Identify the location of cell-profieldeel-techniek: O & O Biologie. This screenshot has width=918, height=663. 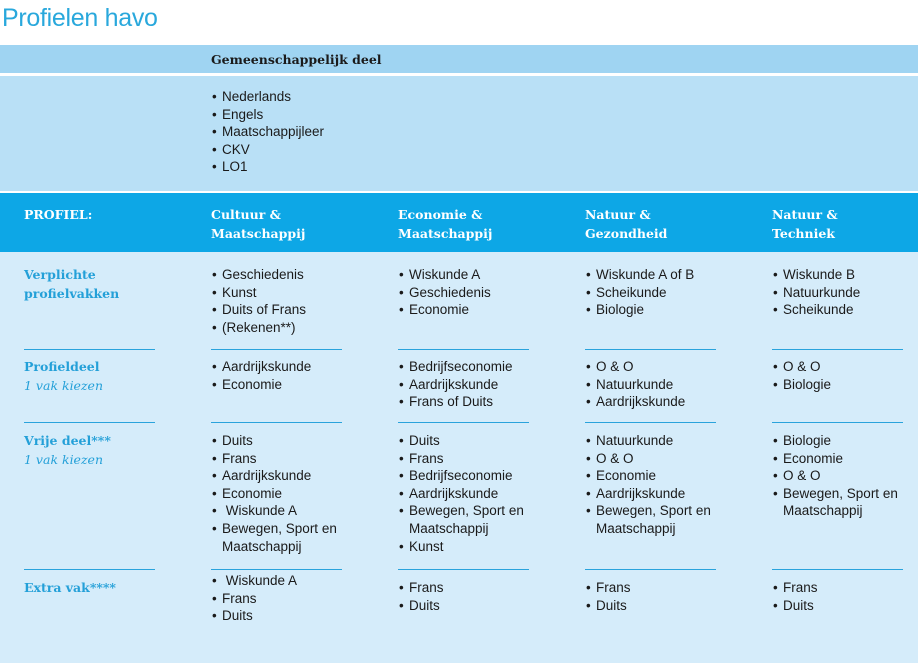
(802, 375).